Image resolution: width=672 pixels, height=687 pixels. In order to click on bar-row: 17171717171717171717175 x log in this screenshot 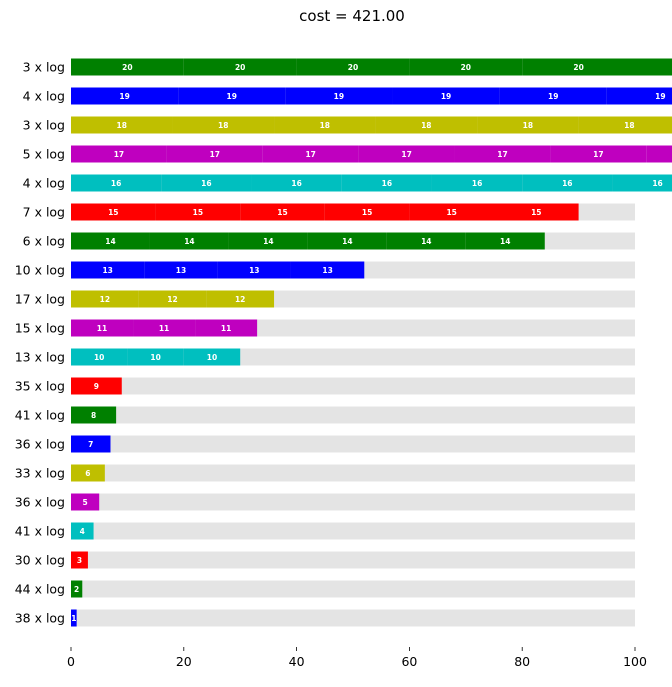, I will do `click(347, 154)`.